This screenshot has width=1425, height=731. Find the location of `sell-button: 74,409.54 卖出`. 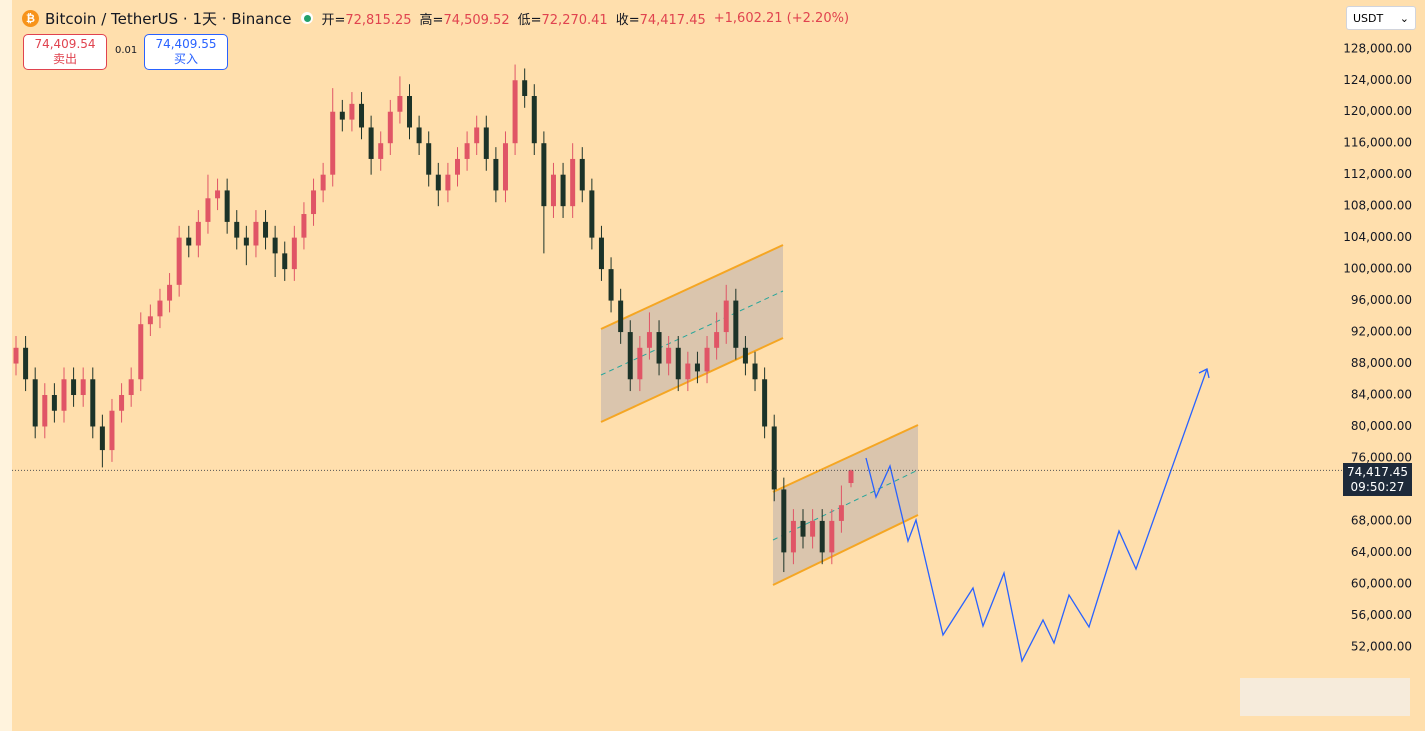

sell-button: 74,409.54 卖出 is located at coordinates (65, 52).